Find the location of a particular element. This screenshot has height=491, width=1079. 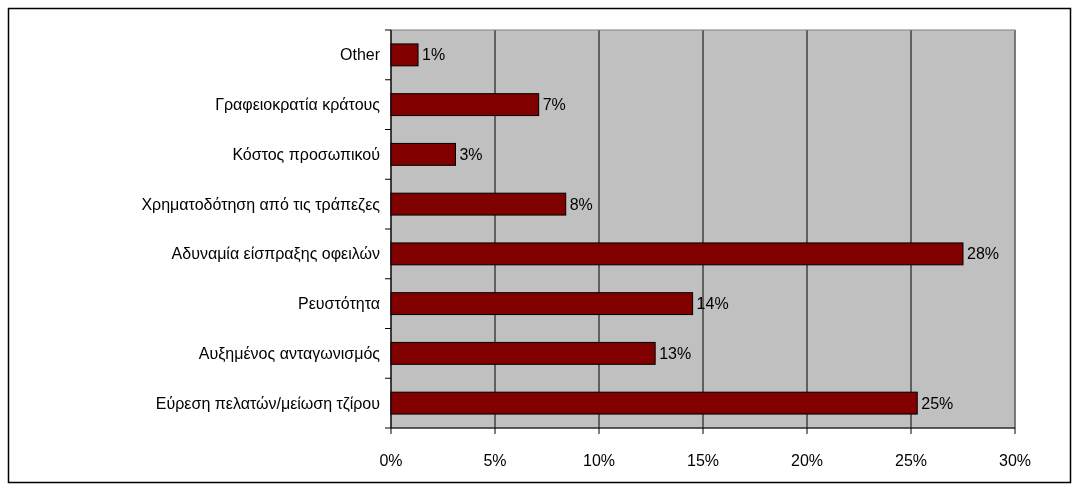

y-tick-label: Γραφειοκρατία κράτους is located at coordinates (298, 105).